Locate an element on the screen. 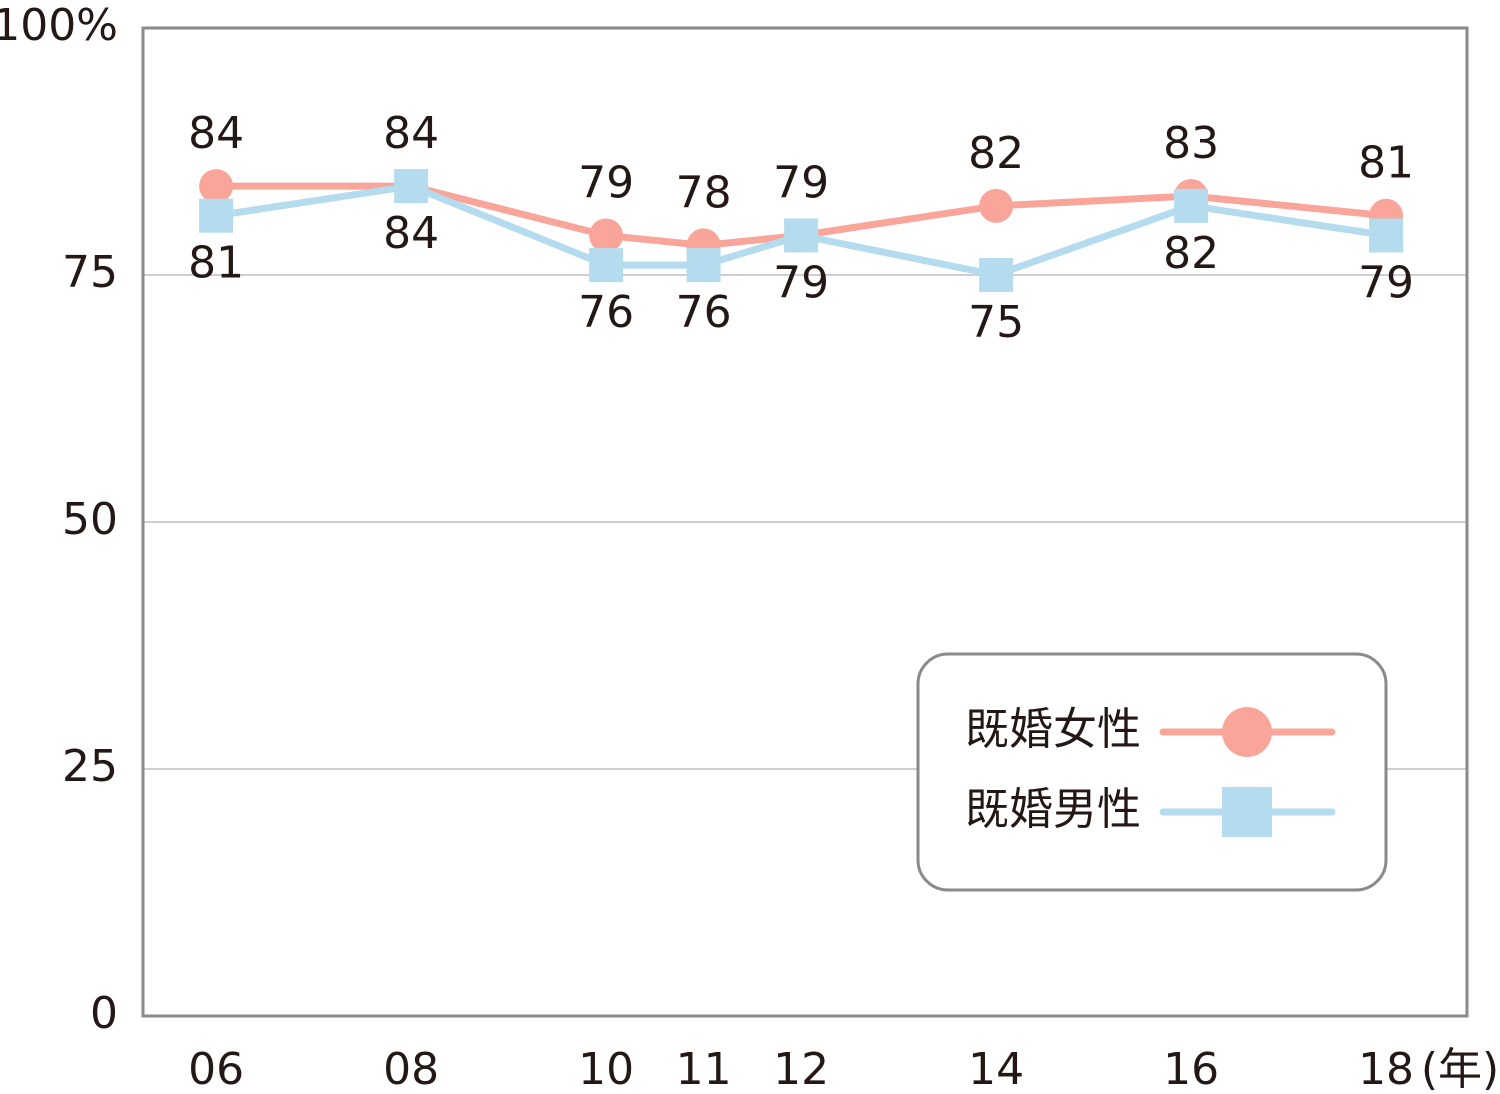 The image size is (1500, 1094). data-label: 78 is located at coordinates (704, 192).